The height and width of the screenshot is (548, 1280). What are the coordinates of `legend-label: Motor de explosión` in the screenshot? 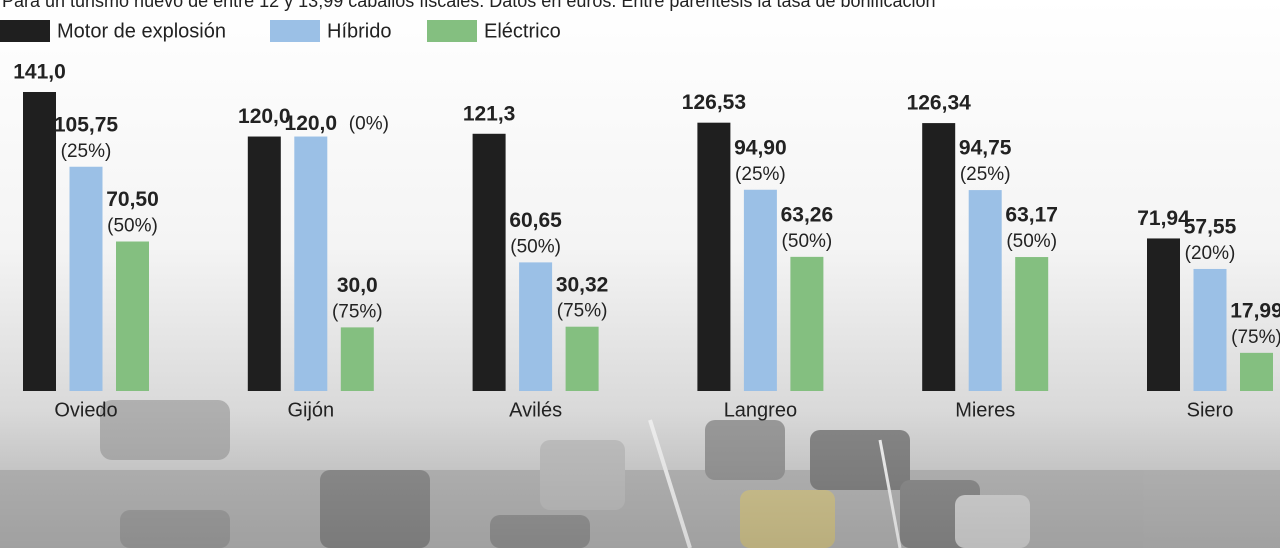 It's located at (141, 31).